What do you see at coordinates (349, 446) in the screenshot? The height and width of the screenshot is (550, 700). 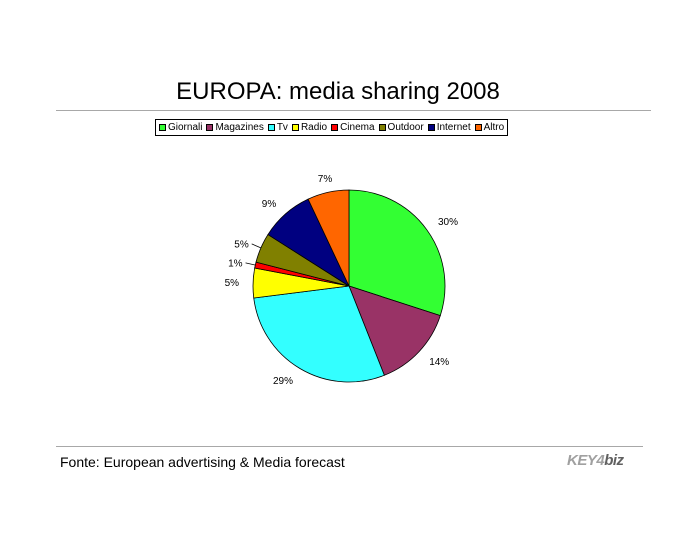 I see `bottom-divider` at bounding box center [349, 446].